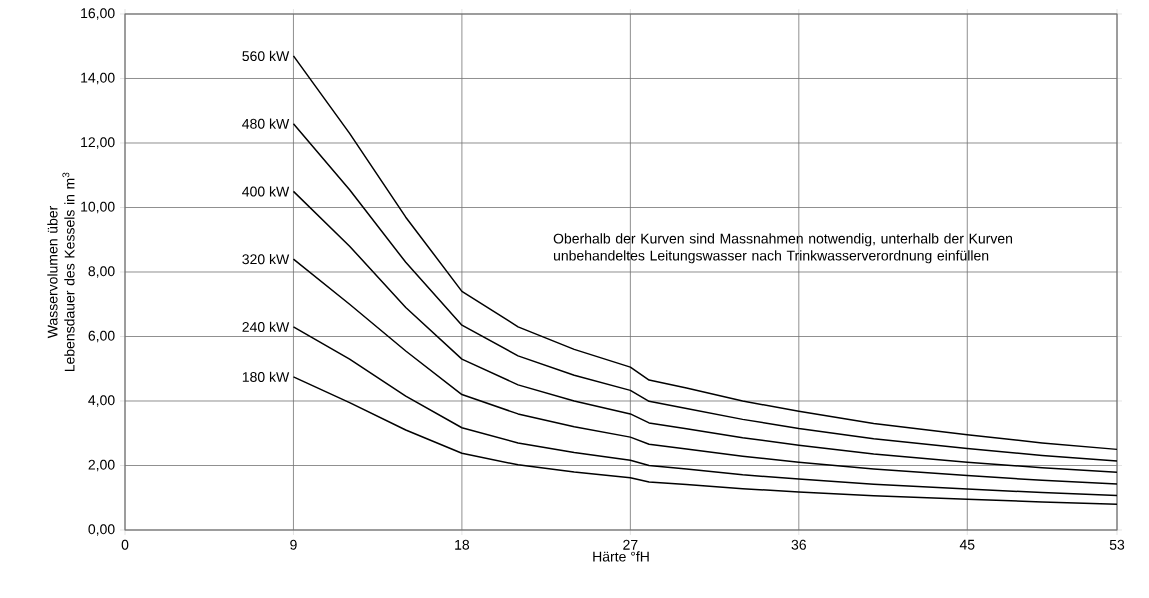  Describe the element at coordinates (266, 326) in the screenshot. I see `series-label: 240 kW` at that location.